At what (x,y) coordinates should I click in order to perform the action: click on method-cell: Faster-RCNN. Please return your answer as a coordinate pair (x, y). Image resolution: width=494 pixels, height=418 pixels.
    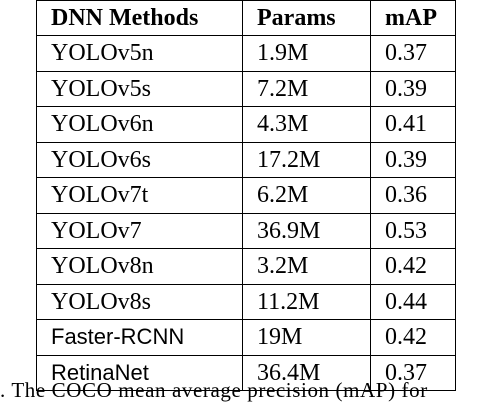
    Looking at the image, I should click on (139, 337).